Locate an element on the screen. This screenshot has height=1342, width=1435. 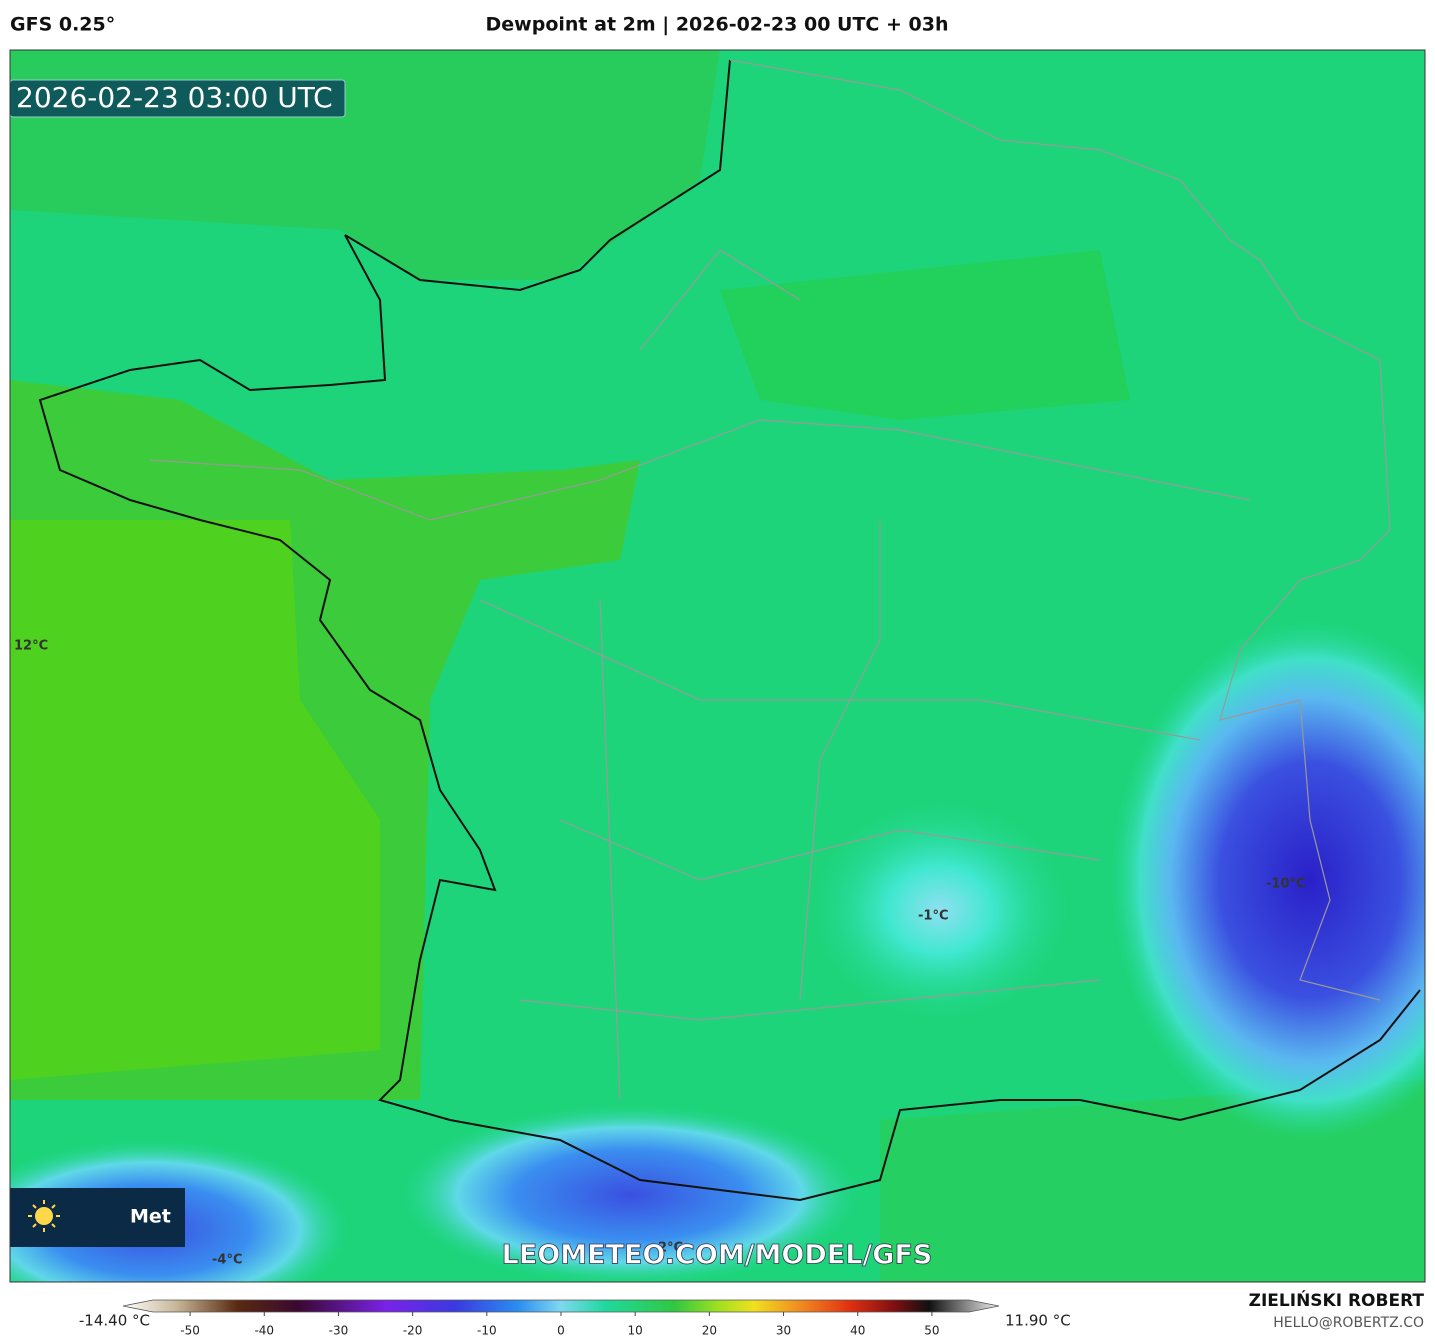
colorbar-tick-label: -50 is located at coordinates (190, 1331).